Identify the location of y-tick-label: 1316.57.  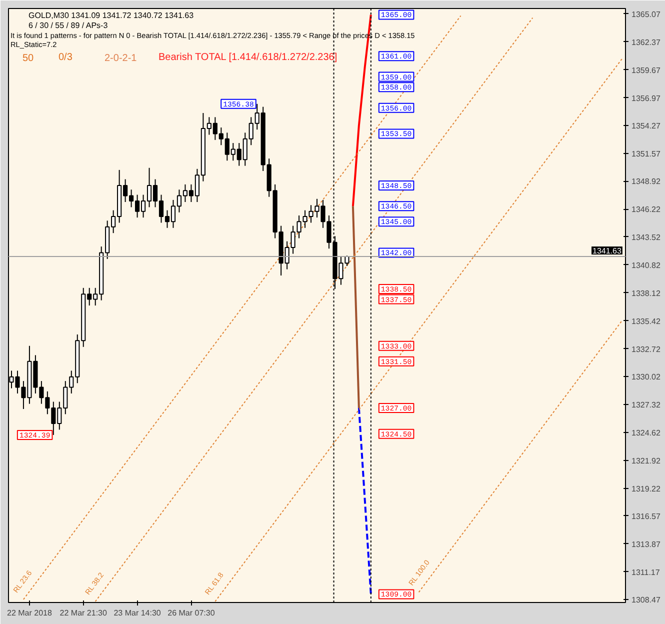
(646, 516).